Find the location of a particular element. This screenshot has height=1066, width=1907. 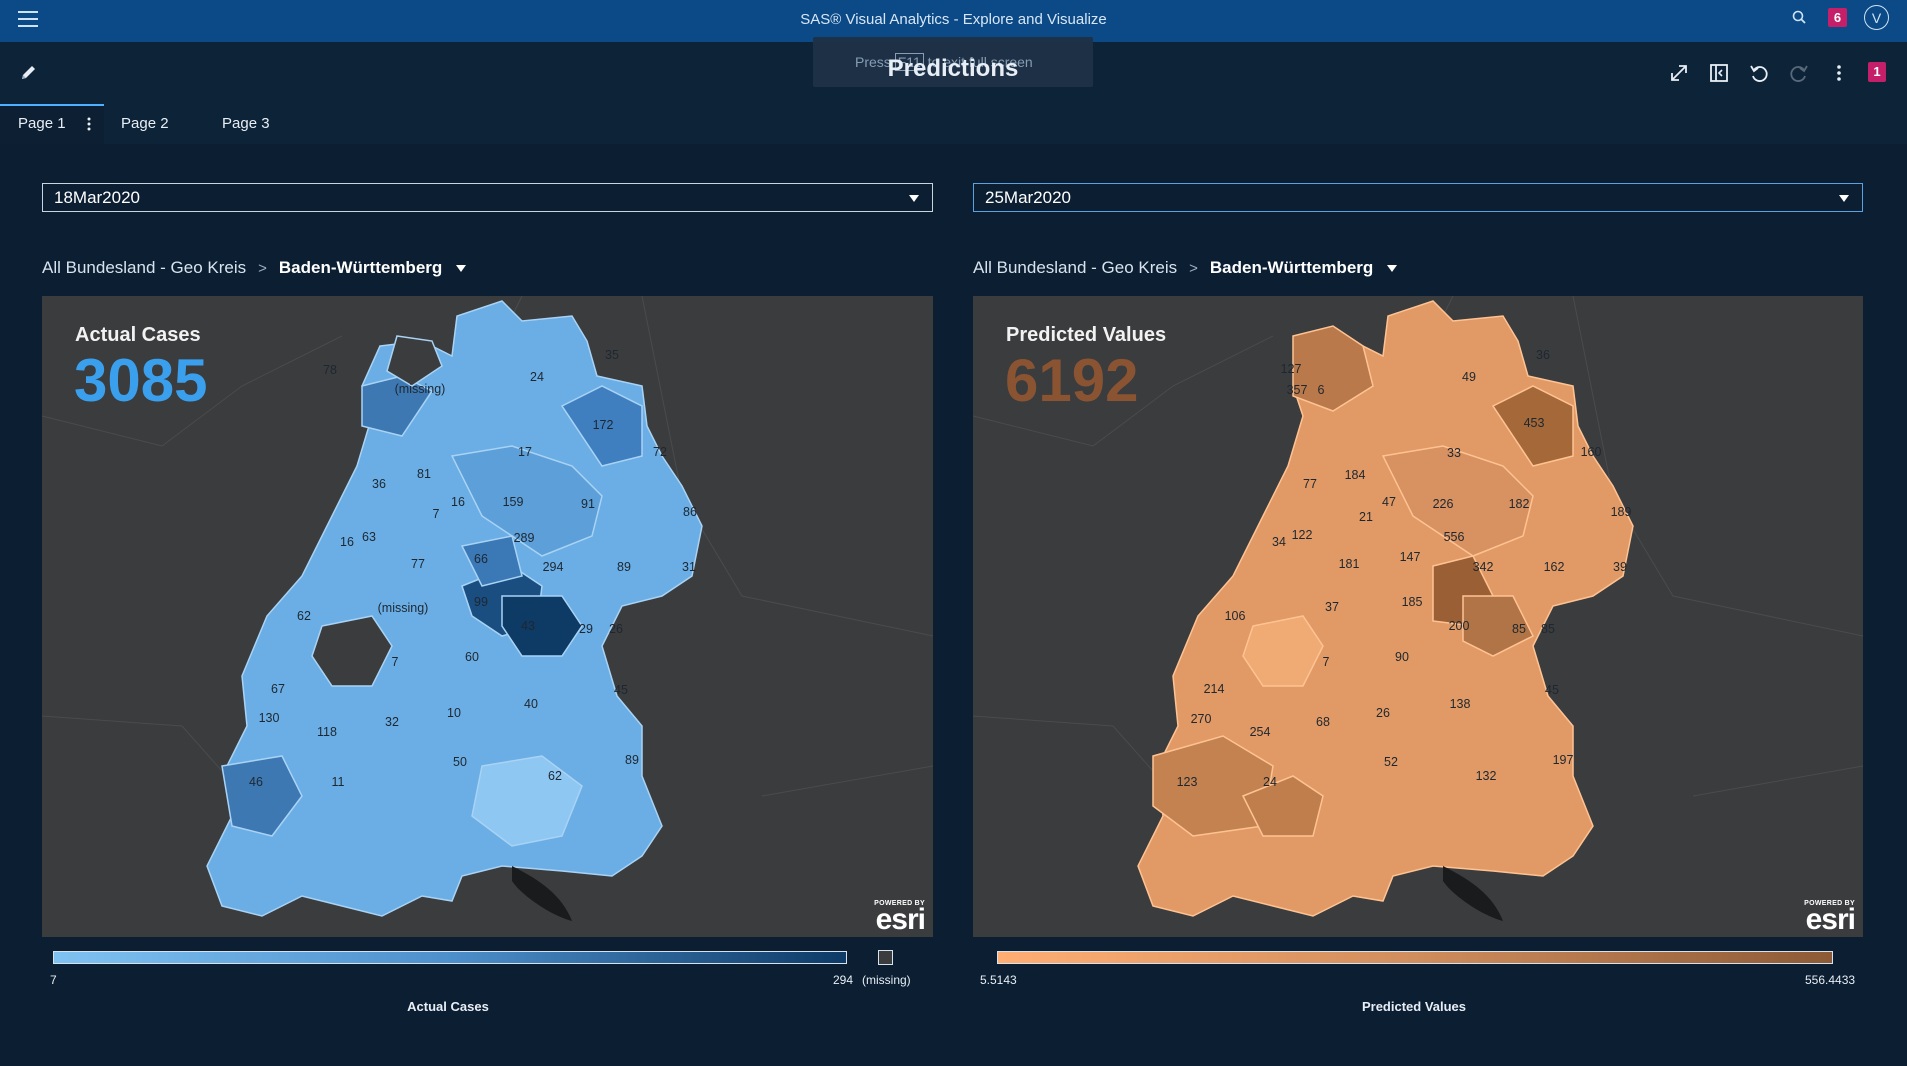

predicted-values-color-legend is located at coordinates (1415, 957).